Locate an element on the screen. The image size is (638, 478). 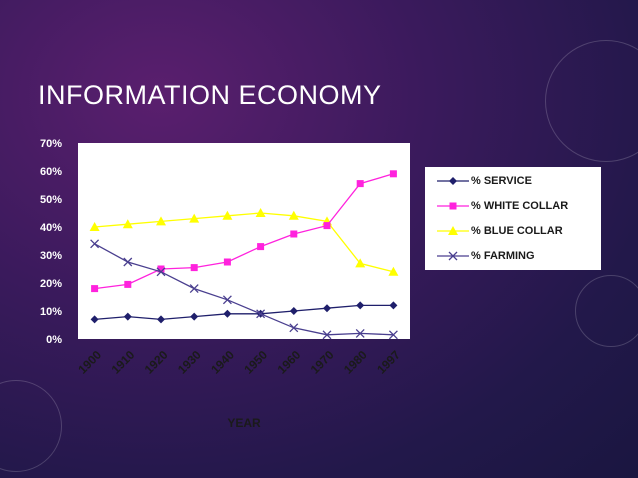
x-axis-label: YEAR is located at coordinates (244, 423).